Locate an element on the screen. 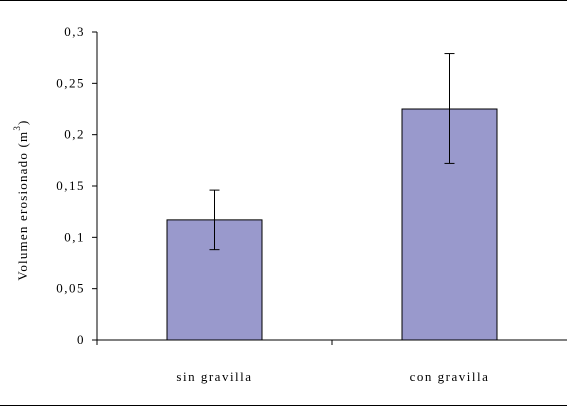 The image size is (567, 406). y-tick-label: 0 is located at coordinates (81, 339).